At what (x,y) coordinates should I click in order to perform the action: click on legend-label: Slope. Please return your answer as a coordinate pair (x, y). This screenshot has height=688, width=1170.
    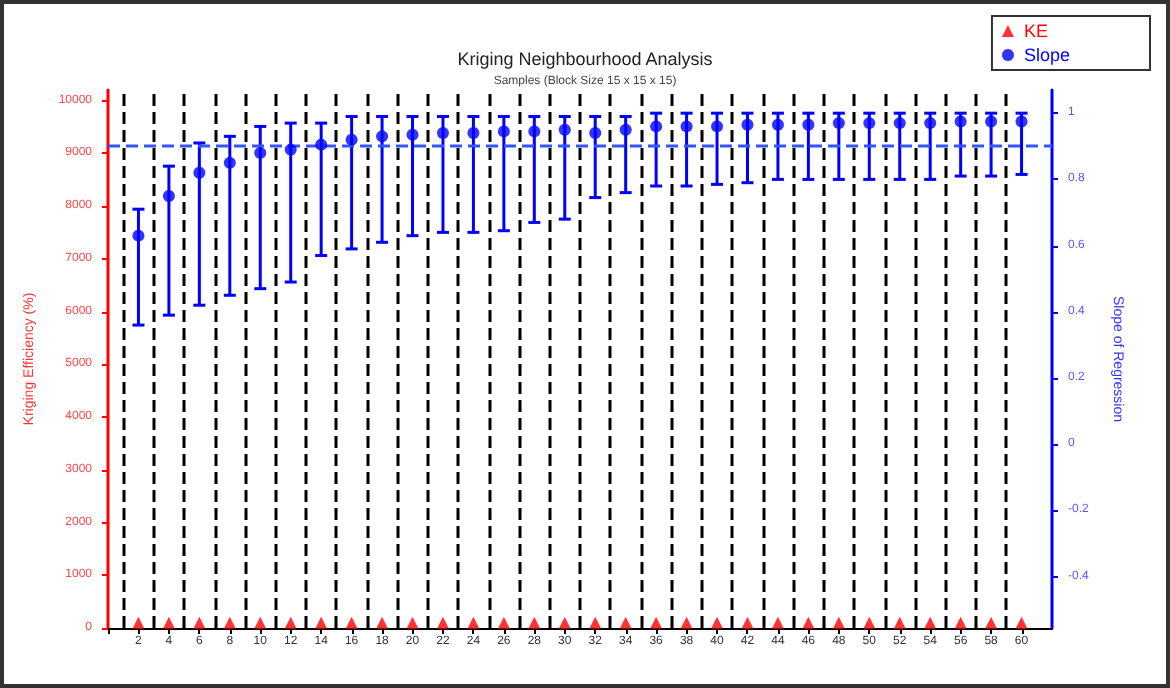
    Looking at the image, I should click on (1047, 55).